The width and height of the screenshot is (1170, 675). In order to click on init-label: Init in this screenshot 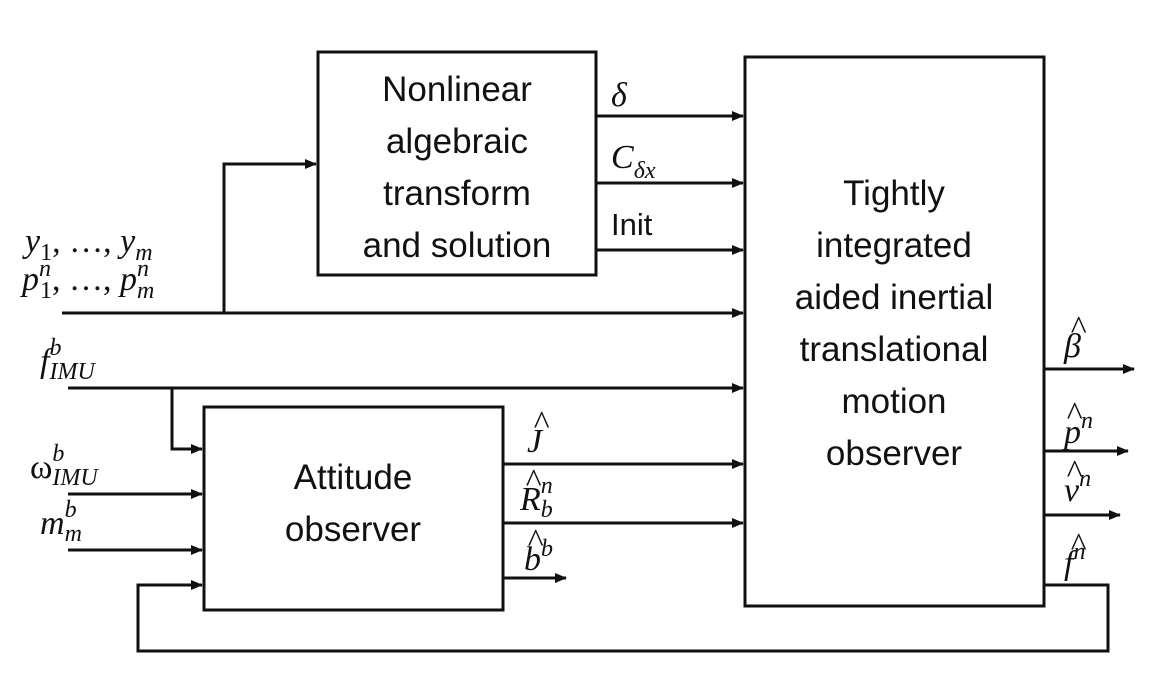, I will do `click(632, 224)`.